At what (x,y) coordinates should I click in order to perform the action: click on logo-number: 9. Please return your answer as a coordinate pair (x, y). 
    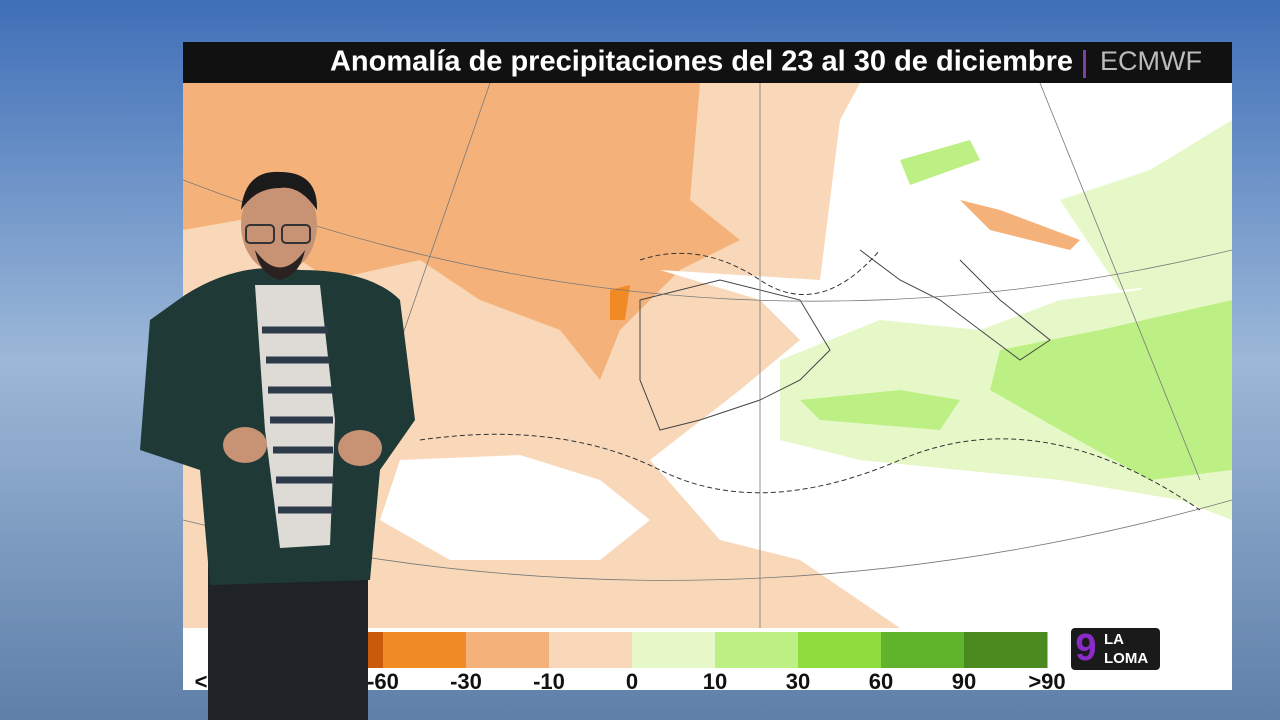
    Looking at the image, I should click on (1085, 648).